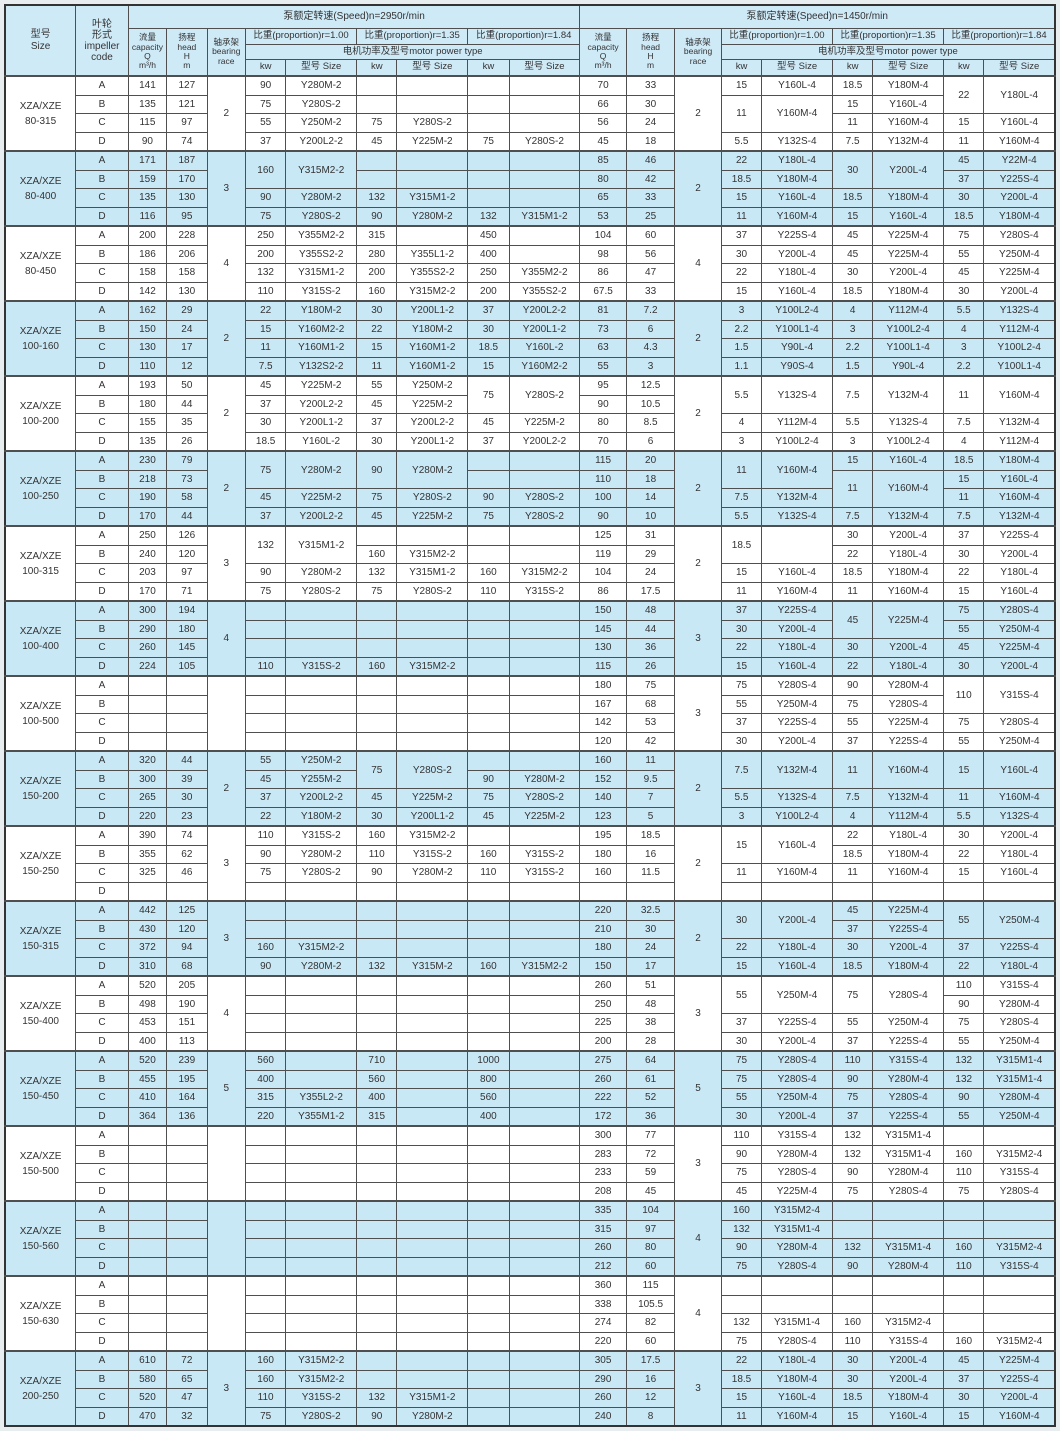  I want to click on cell: Y225M-2, so click(432, 404).